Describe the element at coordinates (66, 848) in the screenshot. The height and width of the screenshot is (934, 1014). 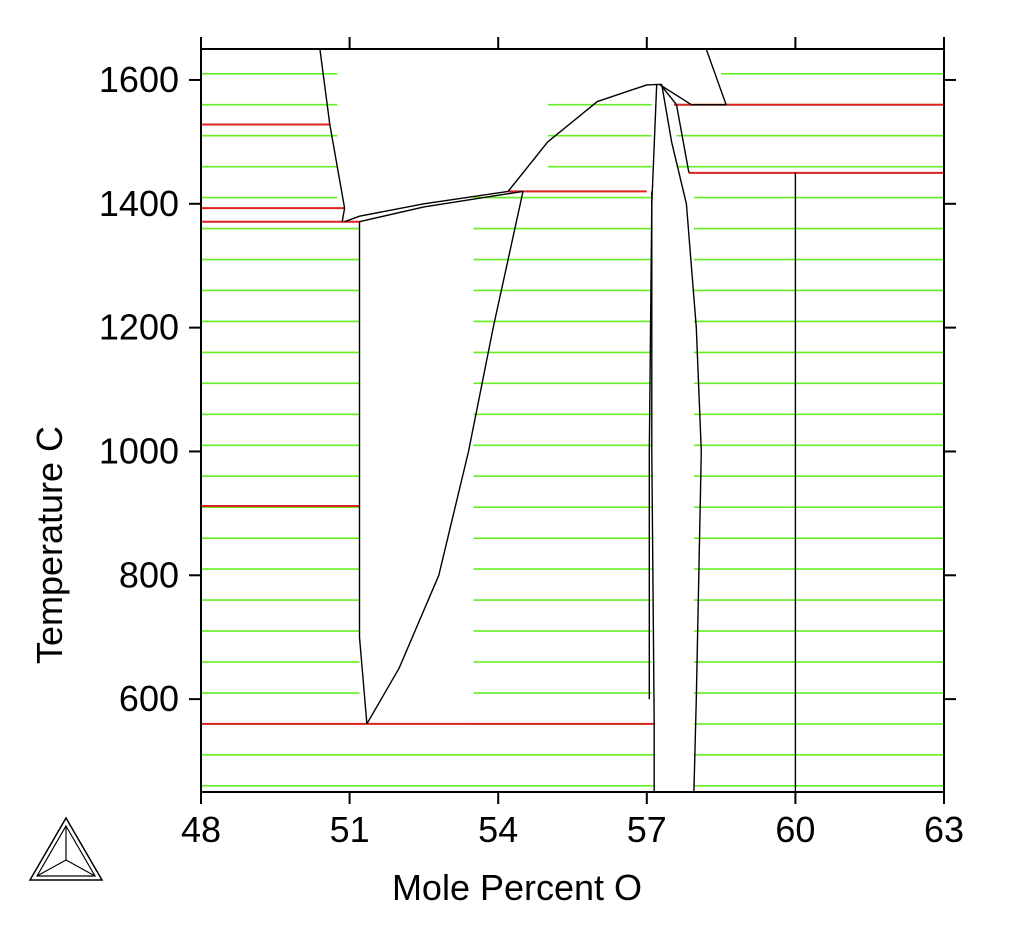
I see `thermo-logo-icon` at that location.